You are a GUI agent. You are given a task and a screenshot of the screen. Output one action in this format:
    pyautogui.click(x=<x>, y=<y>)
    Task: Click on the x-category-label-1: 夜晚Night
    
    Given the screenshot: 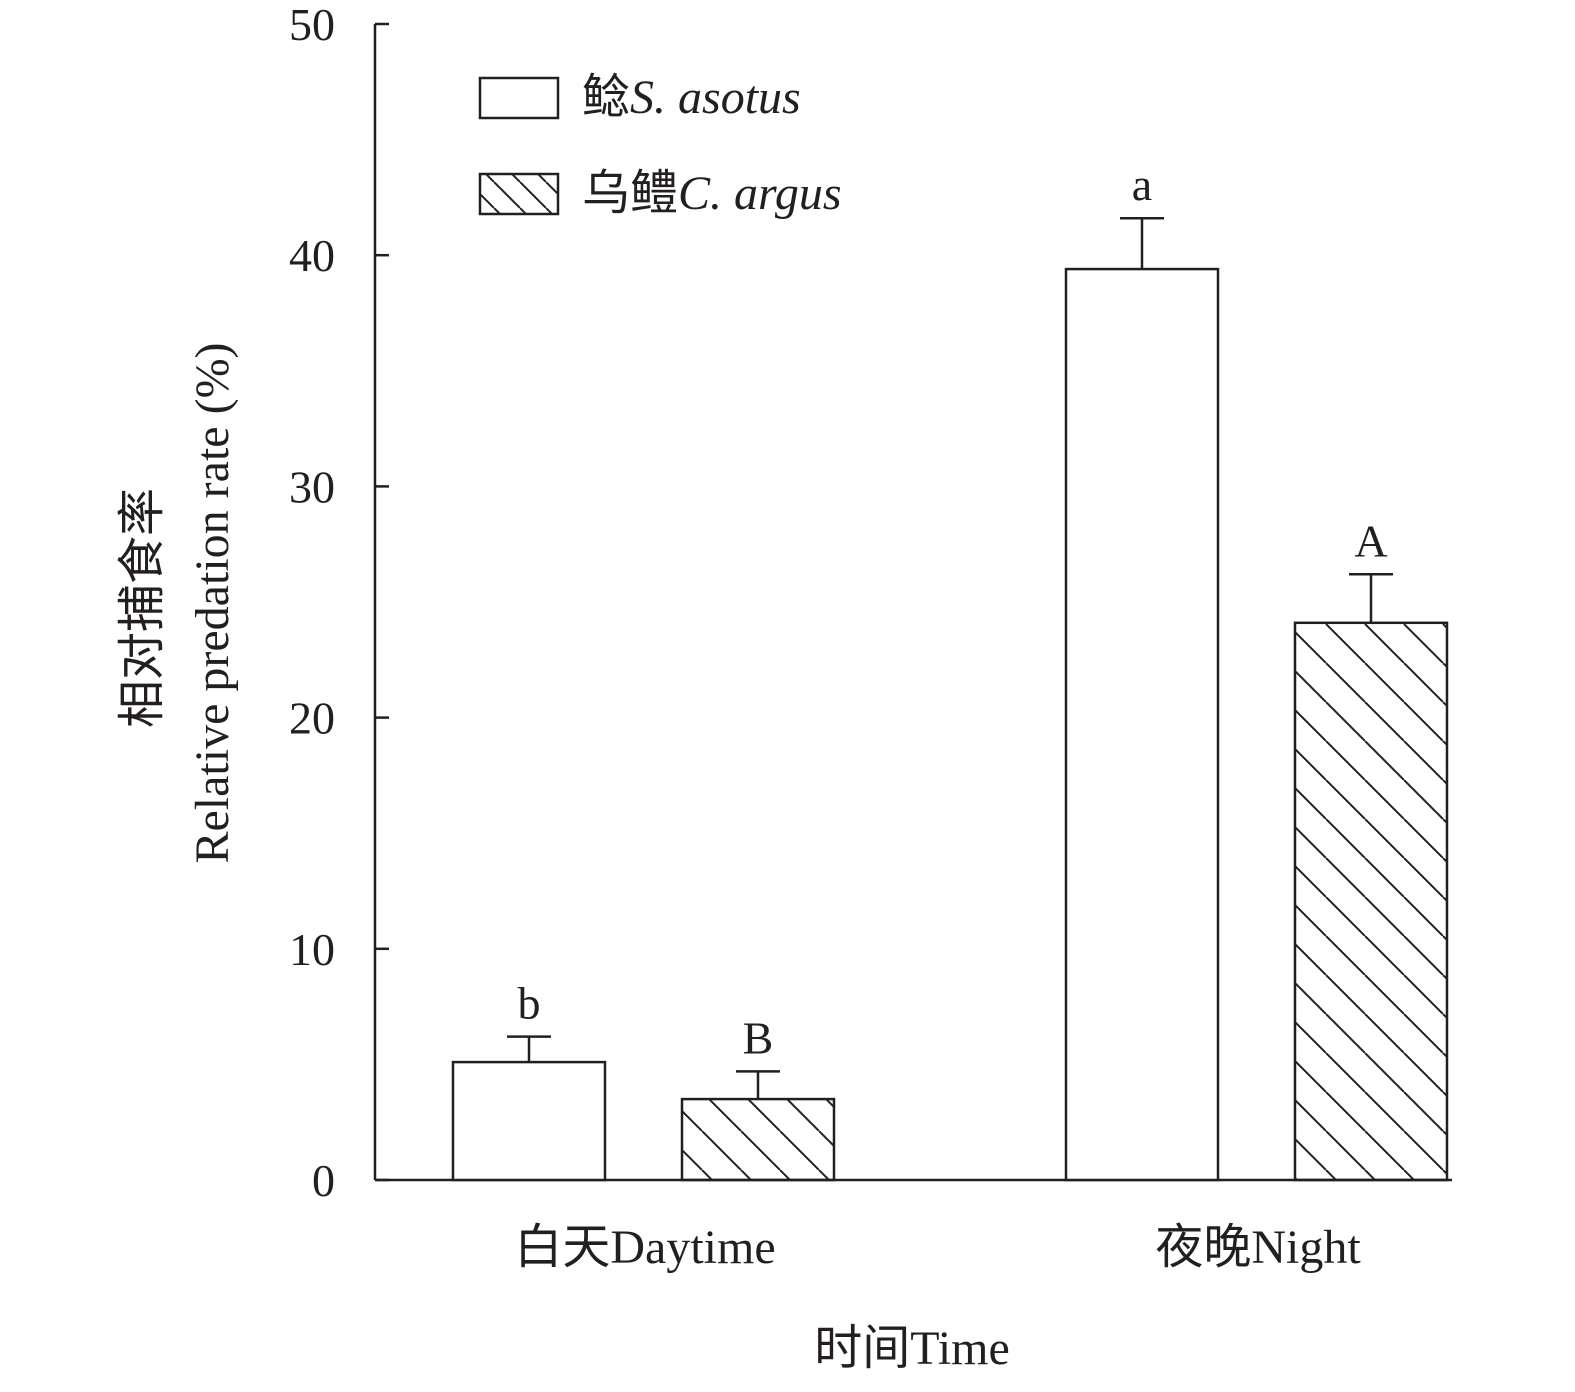 What is the action you would take?
    pyautogui.click(x=1258, y=1247)
    